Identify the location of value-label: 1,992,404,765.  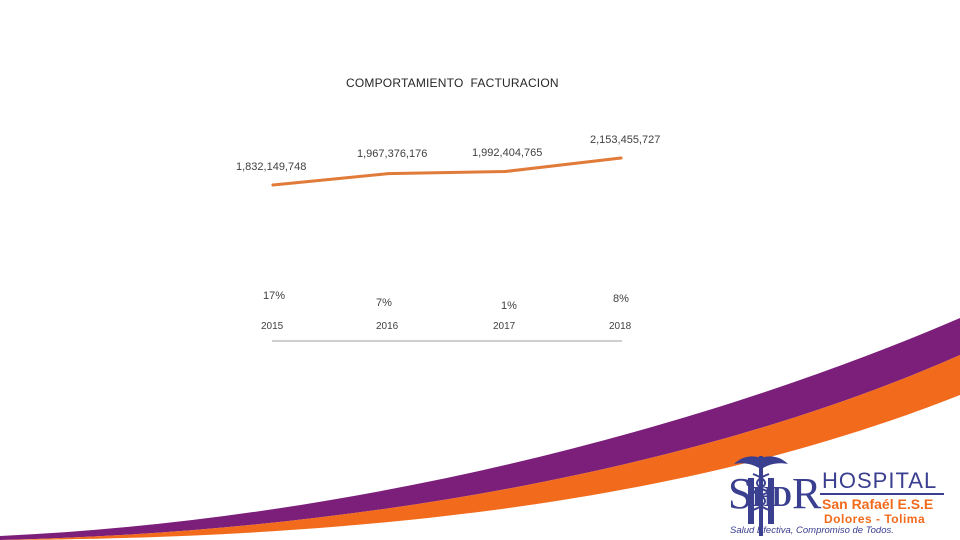
(507, 152).